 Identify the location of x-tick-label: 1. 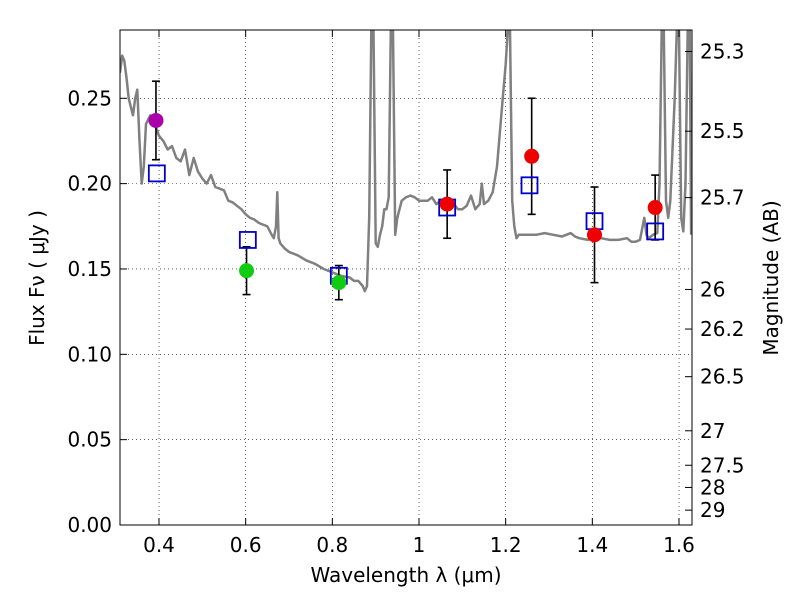
(419, 545).